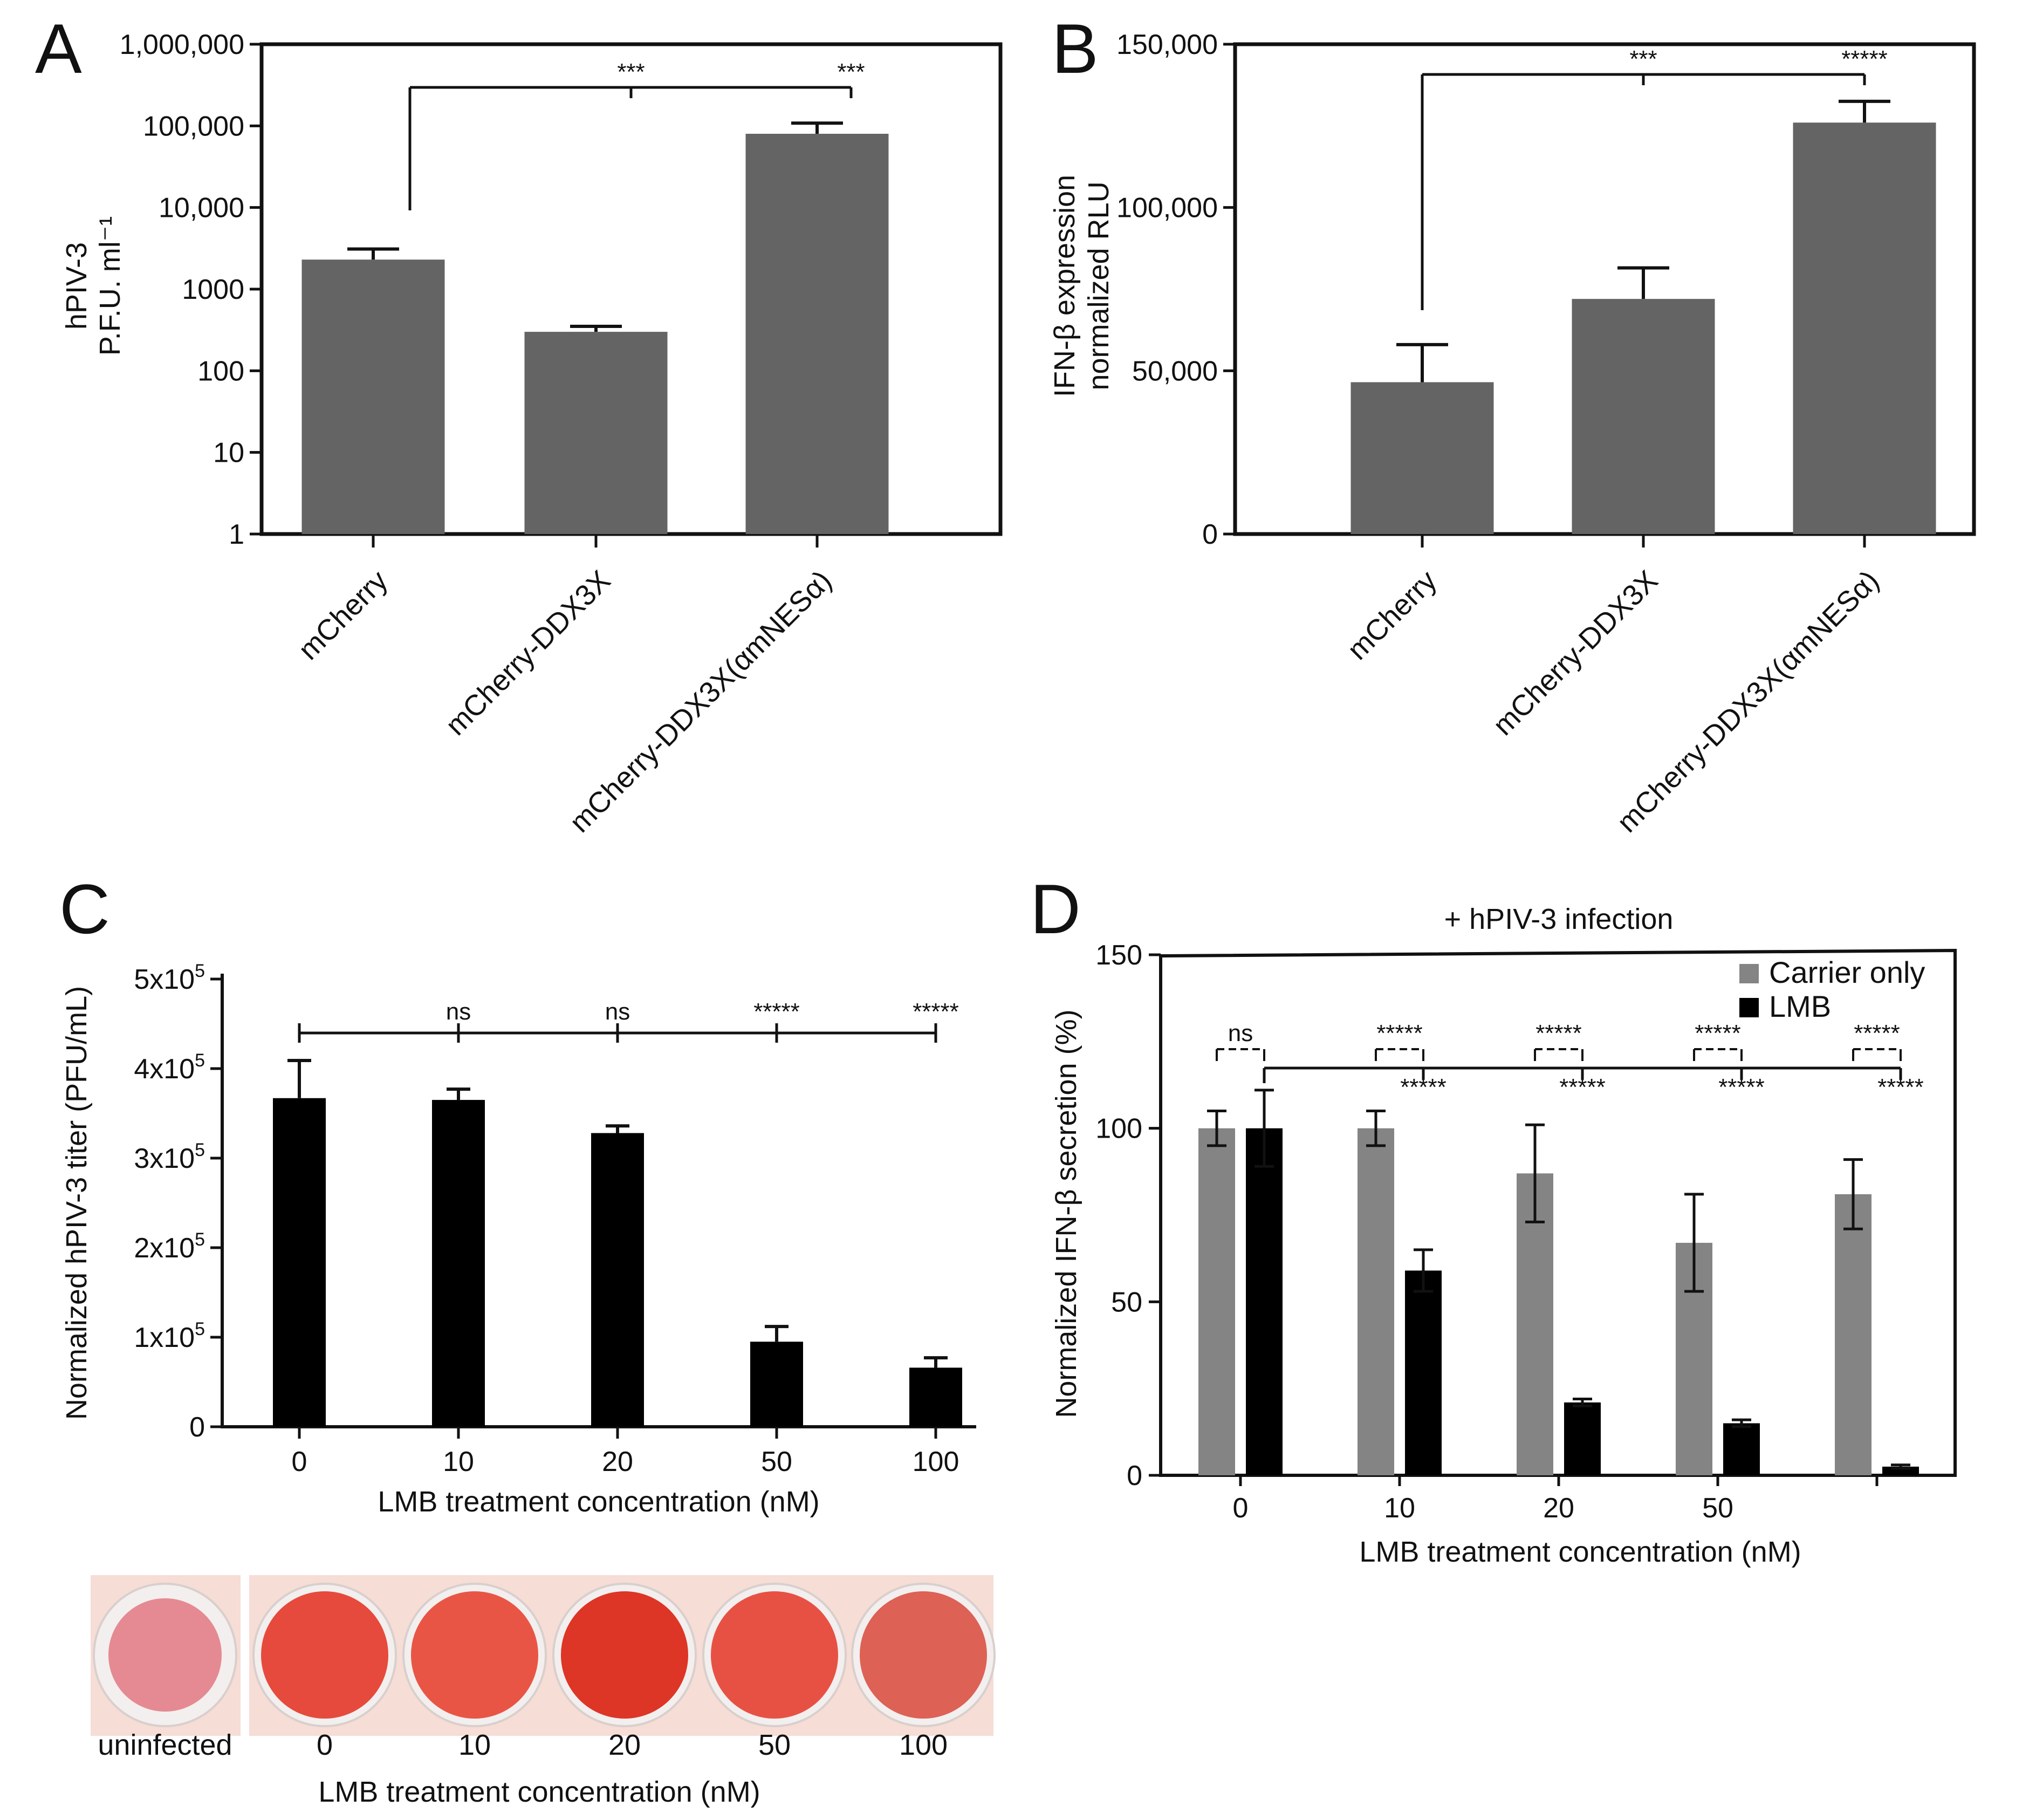 The height and width of the screenshot is (1820, 2036). What do you see at coordinates (1643, 59) in the screenshot?
I see `sig-label-b: ***` at bounding box center [1643, 59].